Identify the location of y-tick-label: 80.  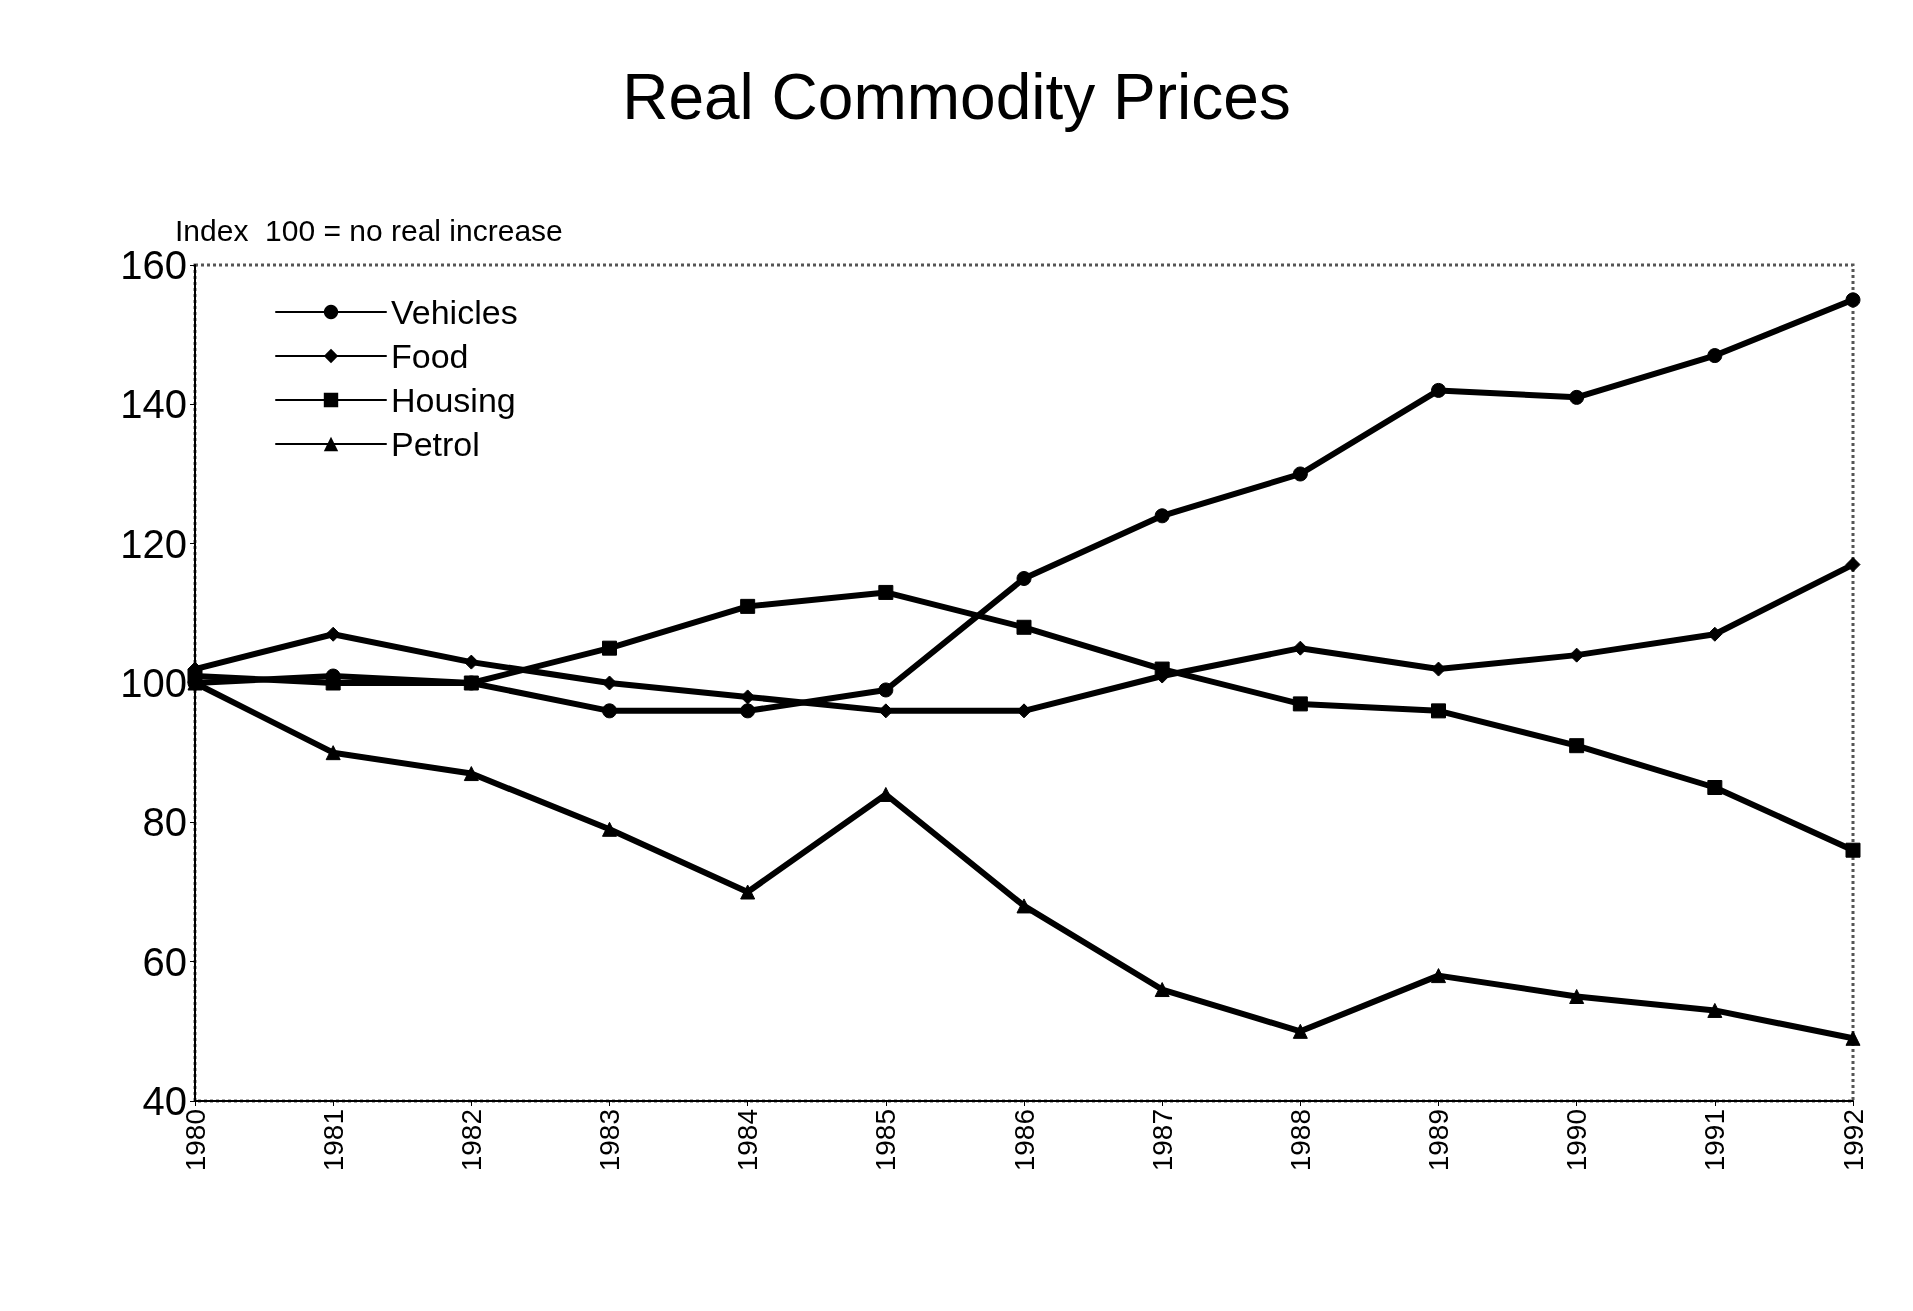
(164, 822).